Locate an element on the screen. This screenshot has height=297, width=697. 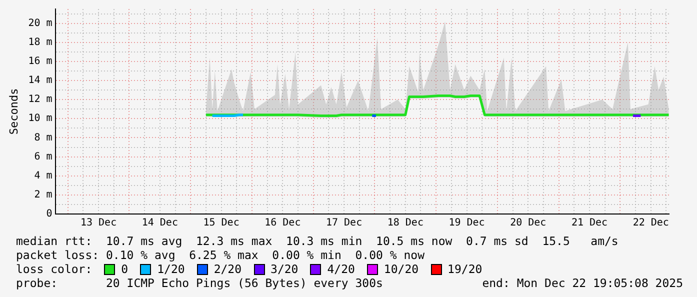
x-tick-label: 21 Dec is located at coordinates (589, 223).